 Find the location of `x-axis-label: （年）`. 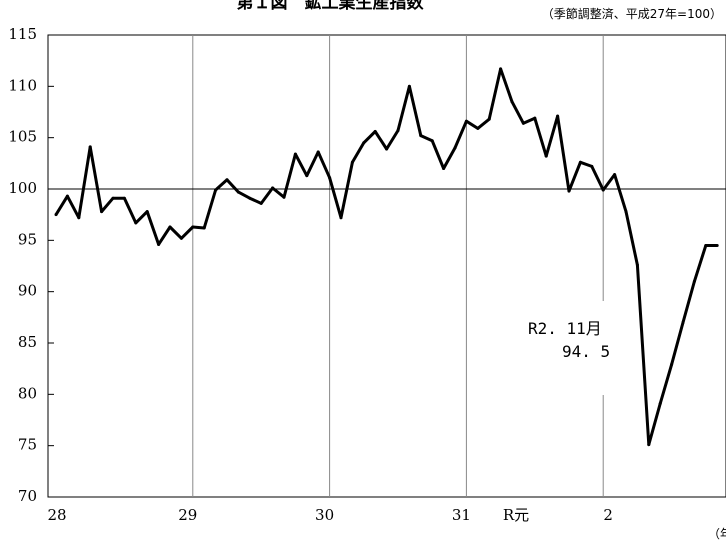

x-axis-label: （年） is located at coordinates (717, 534).